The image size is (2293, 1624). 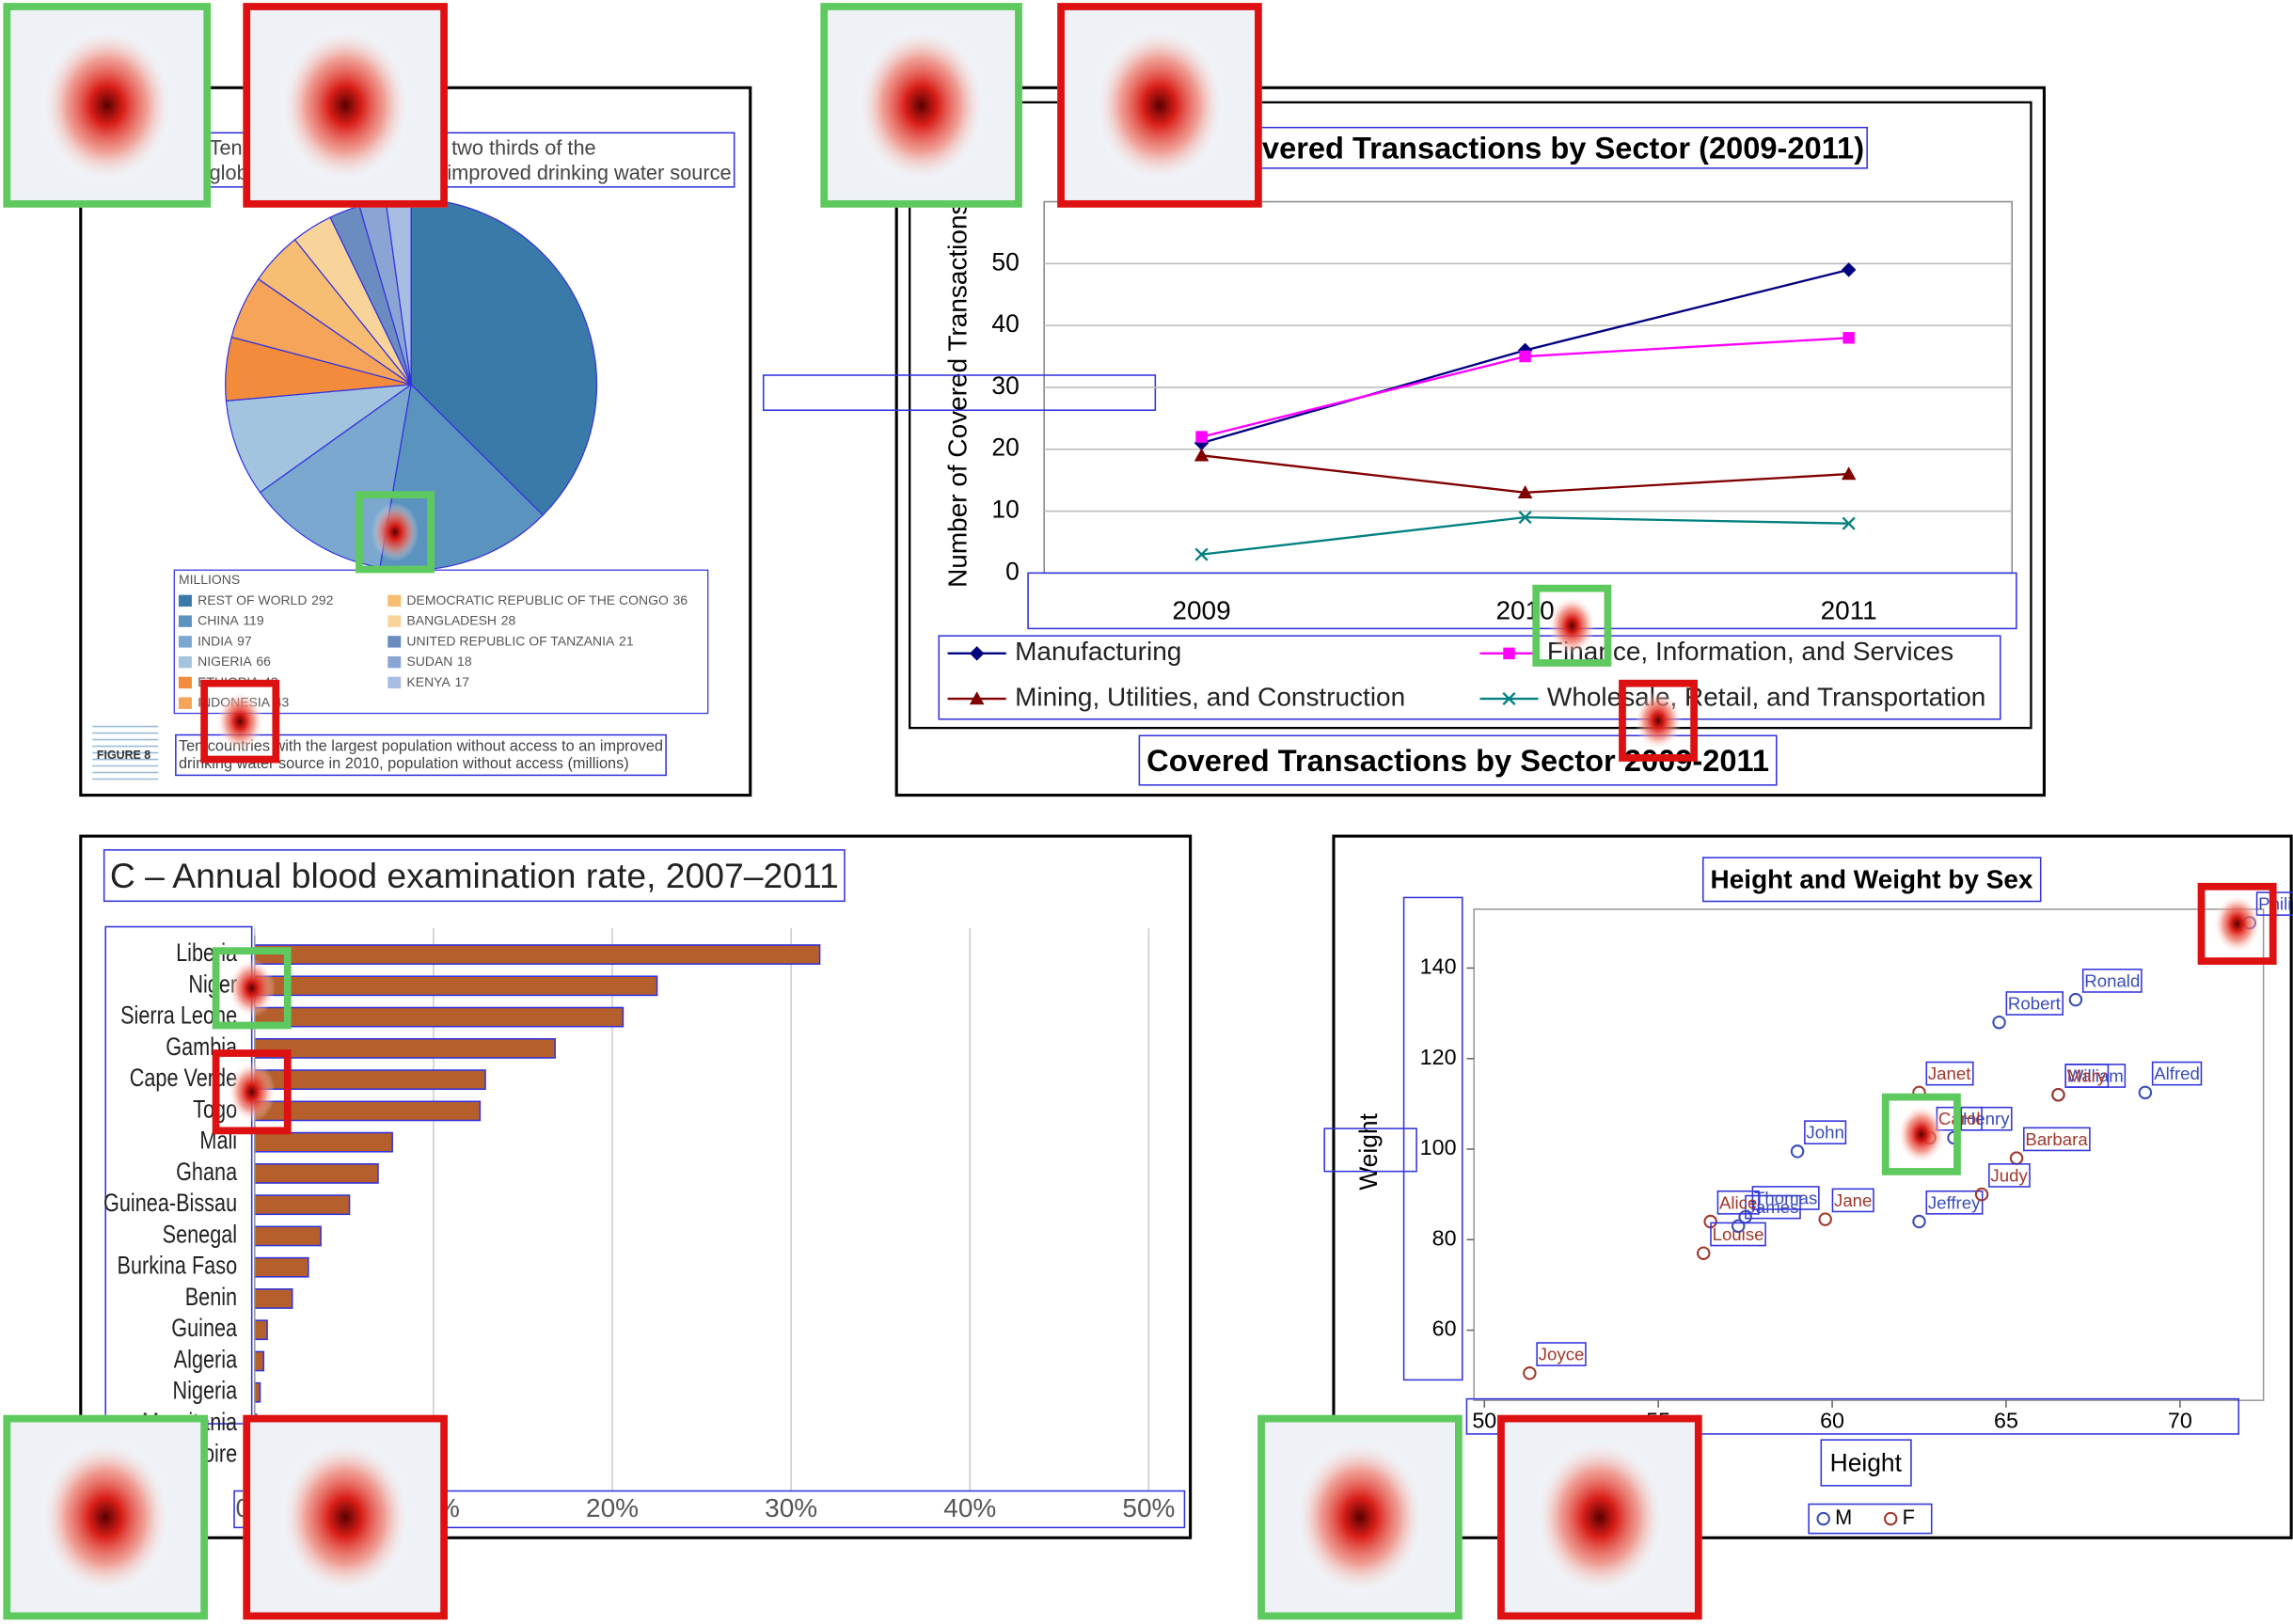 I want to click on y-axis-label: Number of Covered Transactions, so click(x=957, y=394).